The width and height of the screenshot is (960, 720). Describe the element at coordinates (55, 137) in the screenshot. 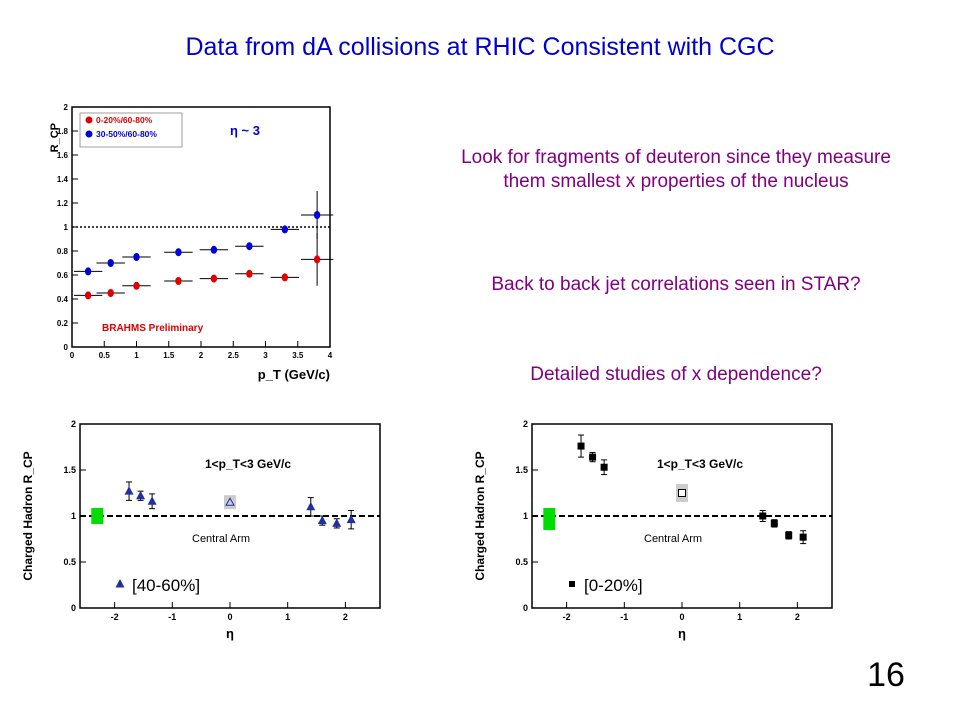

I see `y-axis-label: R_CP` at that location.